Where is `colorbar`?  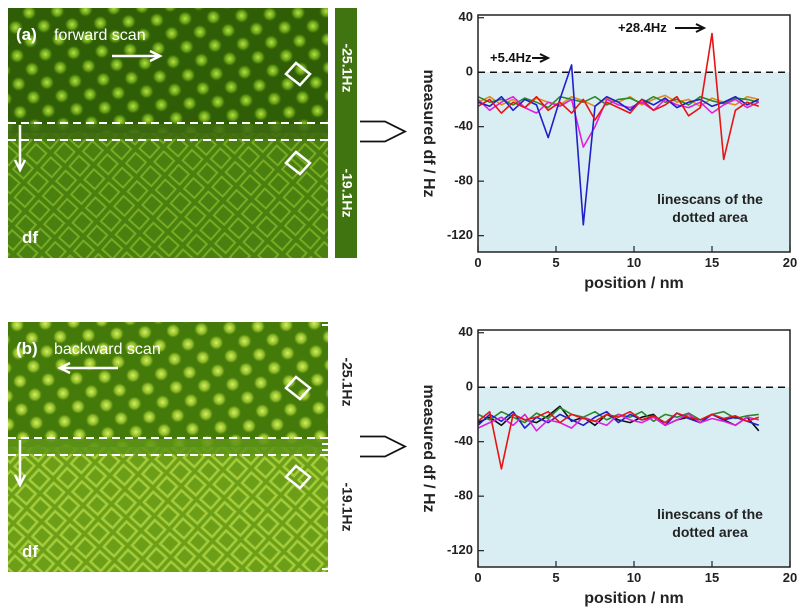 colorbar is located at coordinates (346, 133).